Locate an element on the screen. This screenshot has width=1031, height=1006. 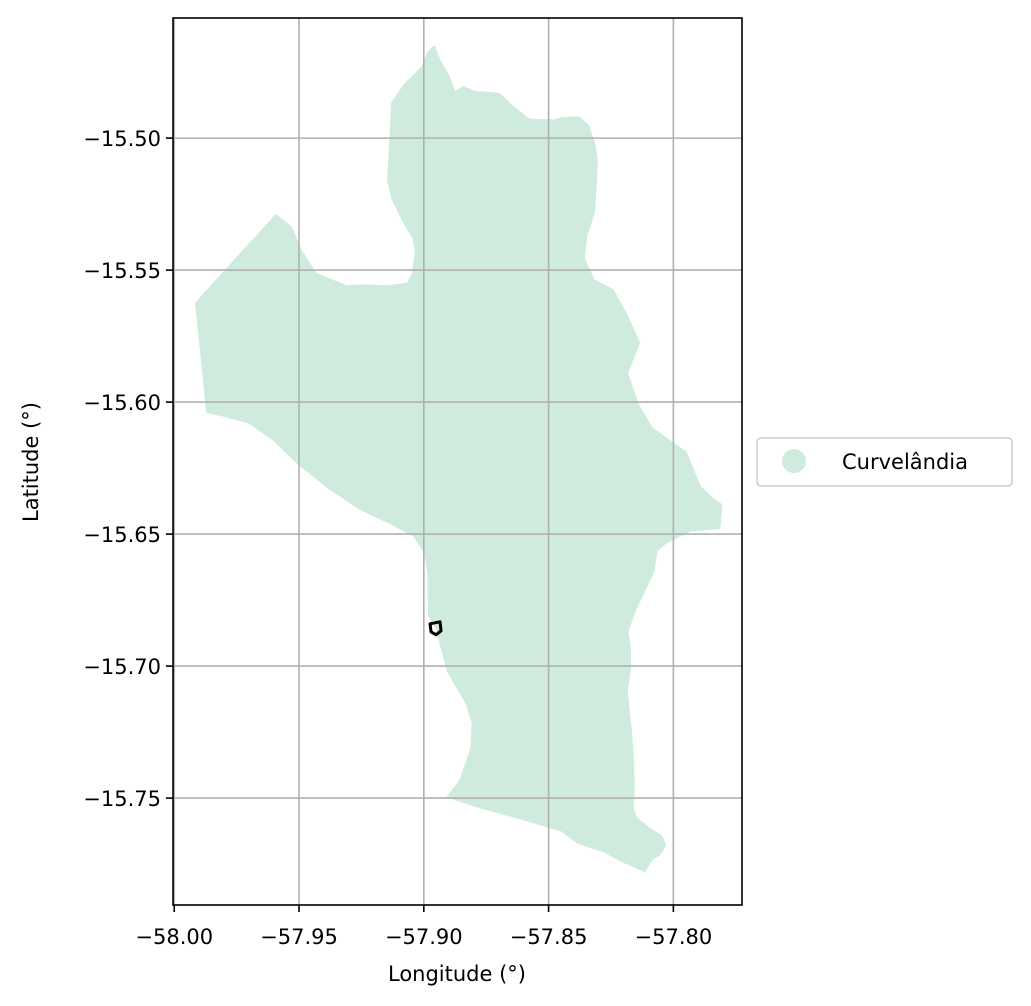
locality-marker is located at coordinates (435, 628).